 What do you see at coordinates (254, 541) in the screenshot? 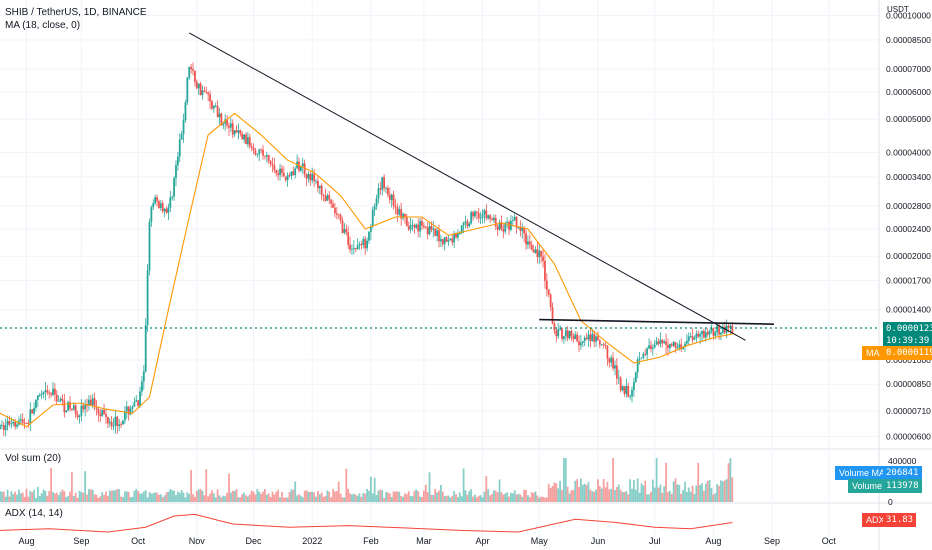
I see `time-axis-label: Dec` at bounding box center [254, 541].